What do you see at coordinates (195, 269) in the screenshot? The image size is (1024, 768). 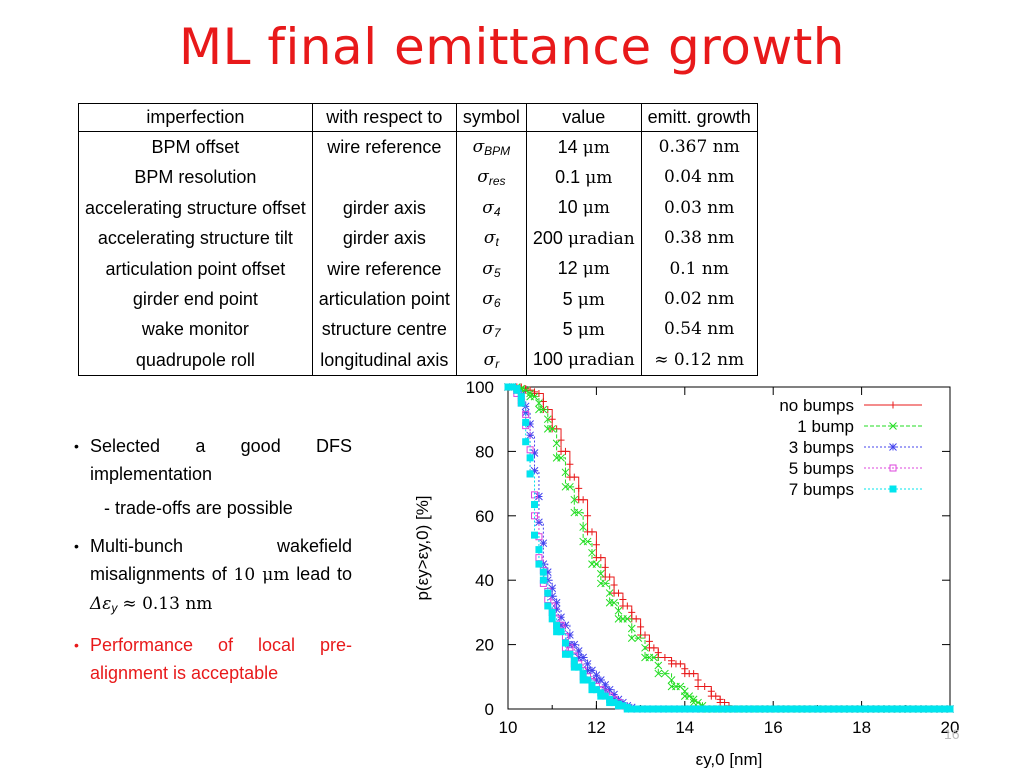 I see `cell-imperfection: articulation point offset` at bounding box center [195, 269].